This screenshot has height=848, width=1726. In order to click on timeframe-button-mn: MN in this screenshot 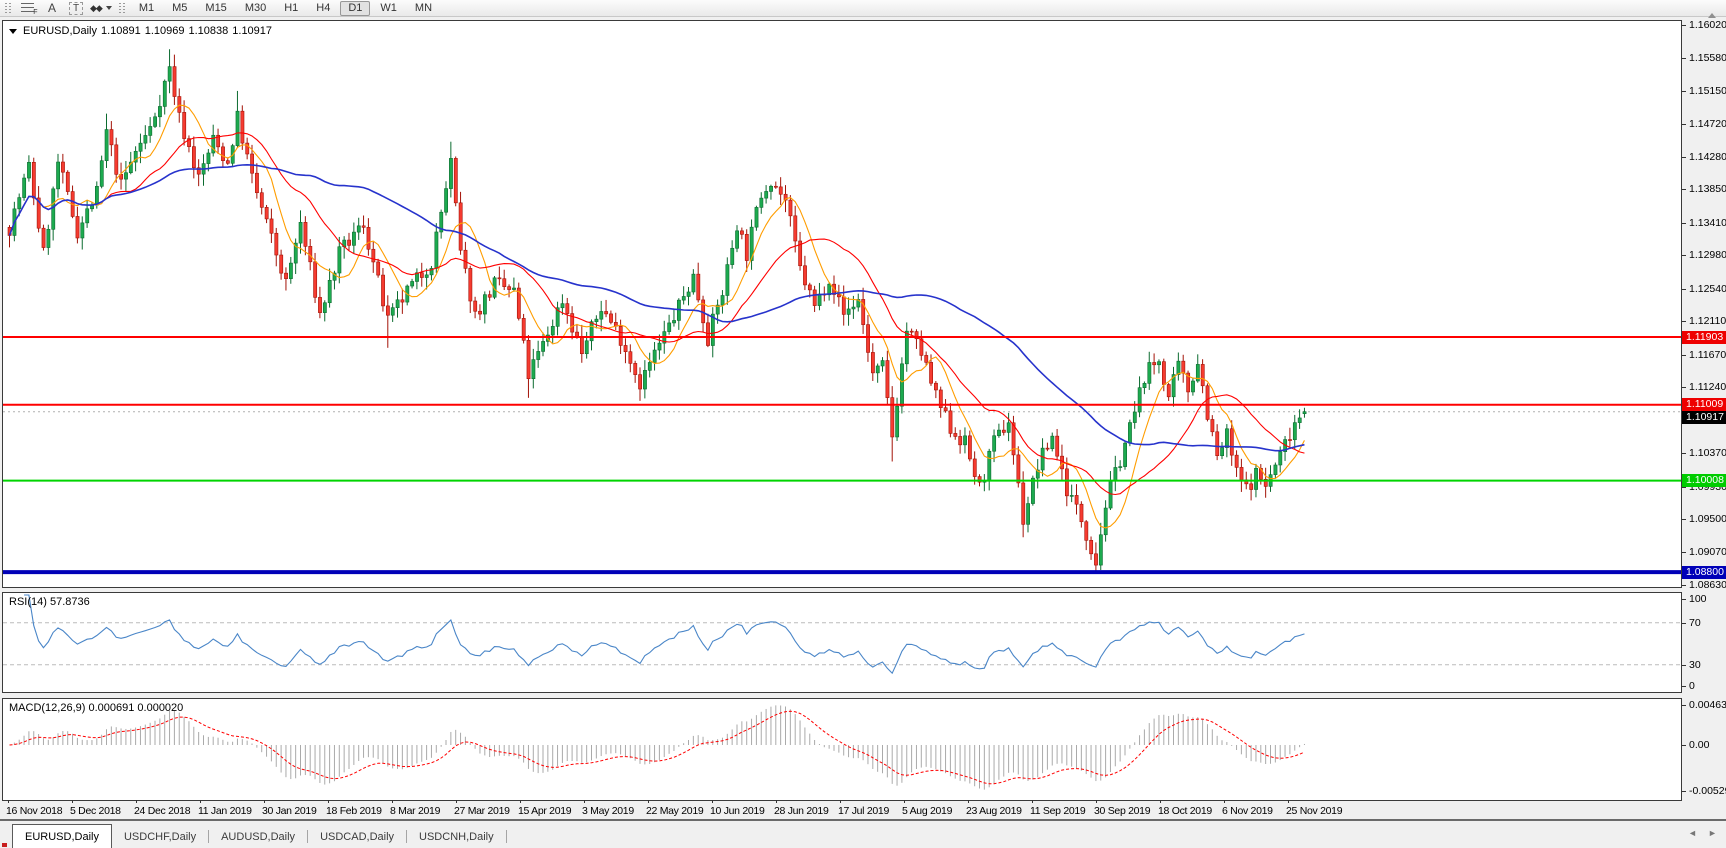, I will do `click(423, 8)`.